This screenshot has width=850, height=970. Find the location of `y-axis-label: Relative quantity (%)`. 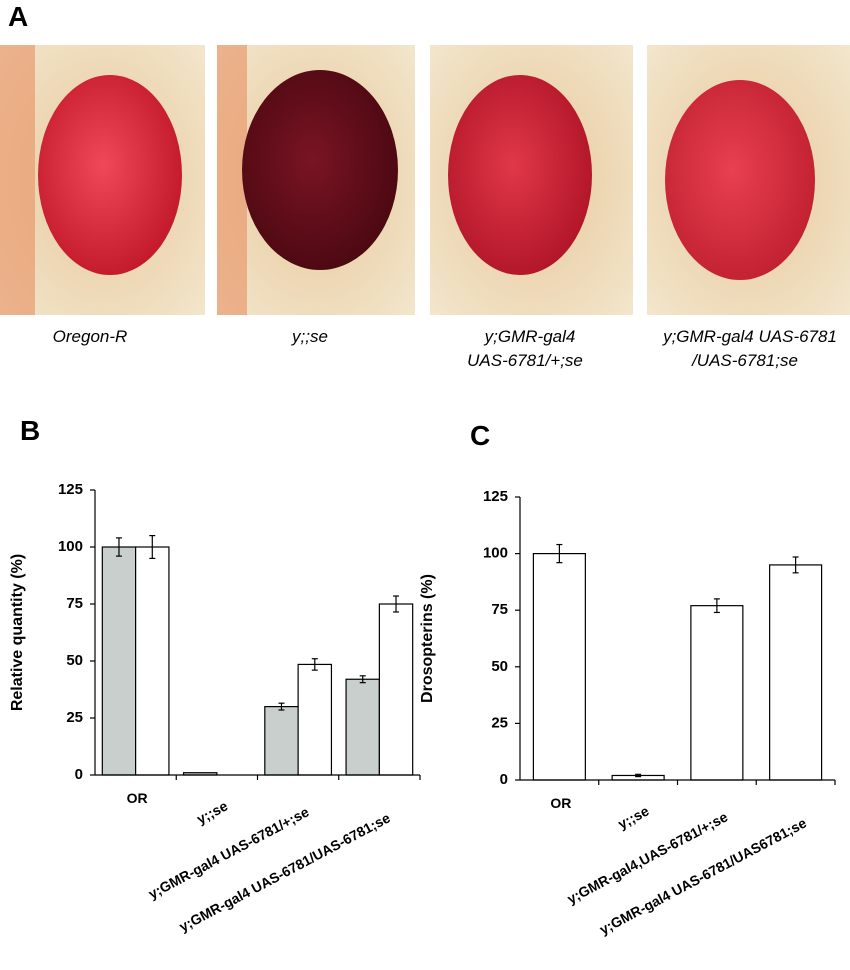

y-axis-label: Relative quantity (%) is located at coordinates (17, 632).